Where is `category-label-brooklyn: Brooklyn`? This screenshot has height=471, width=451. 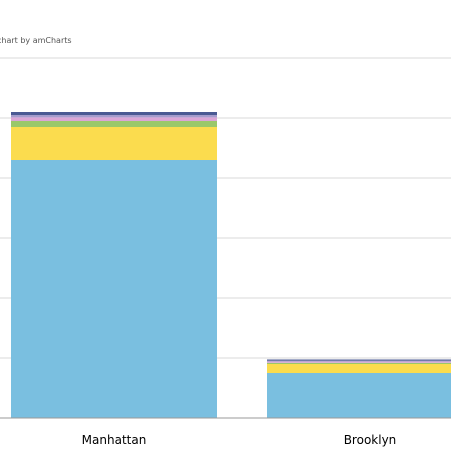 category-label-brooklyn: Brooklyn is located at coordinates (370, 440).